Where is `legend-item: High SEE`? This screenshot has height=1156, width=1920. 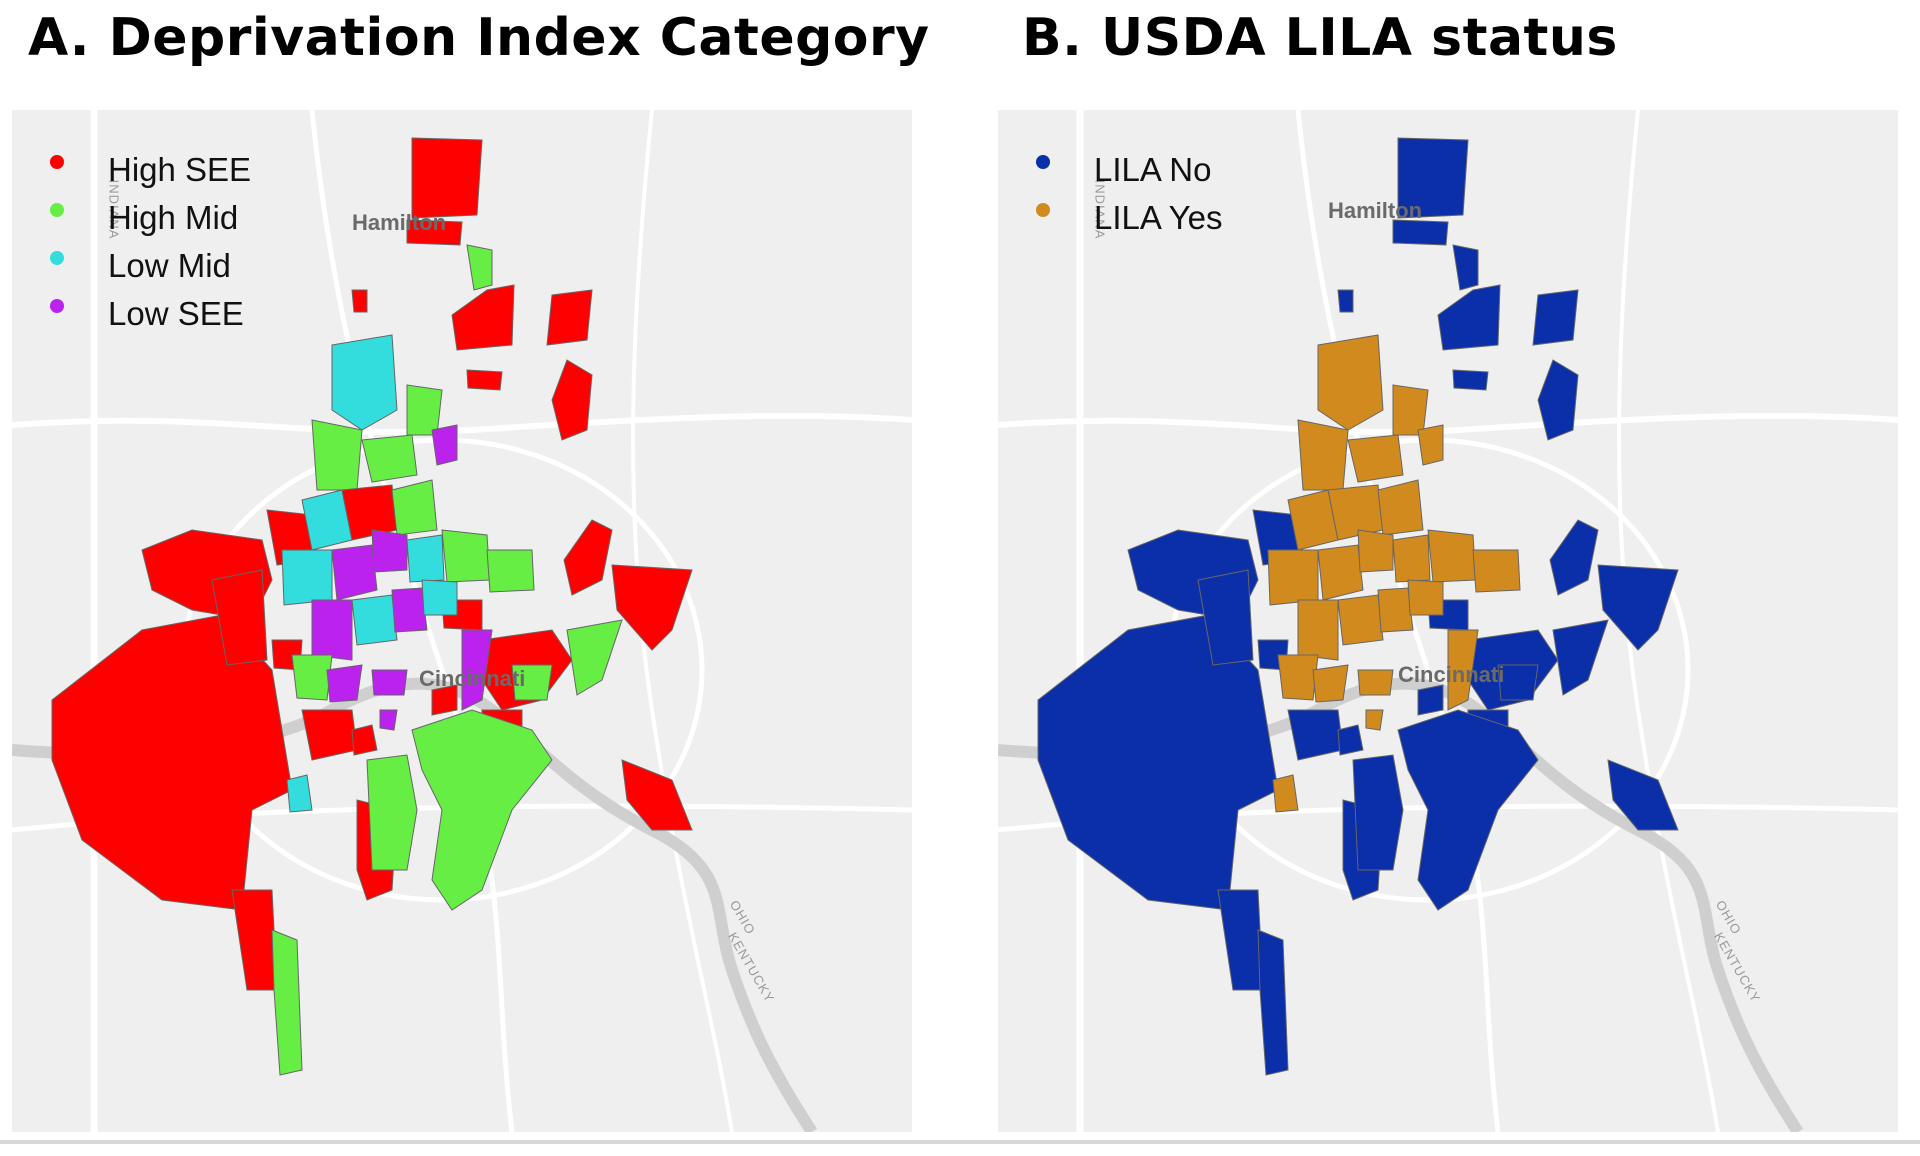 legend-item: High SEE is located at coordinates (150, 170).